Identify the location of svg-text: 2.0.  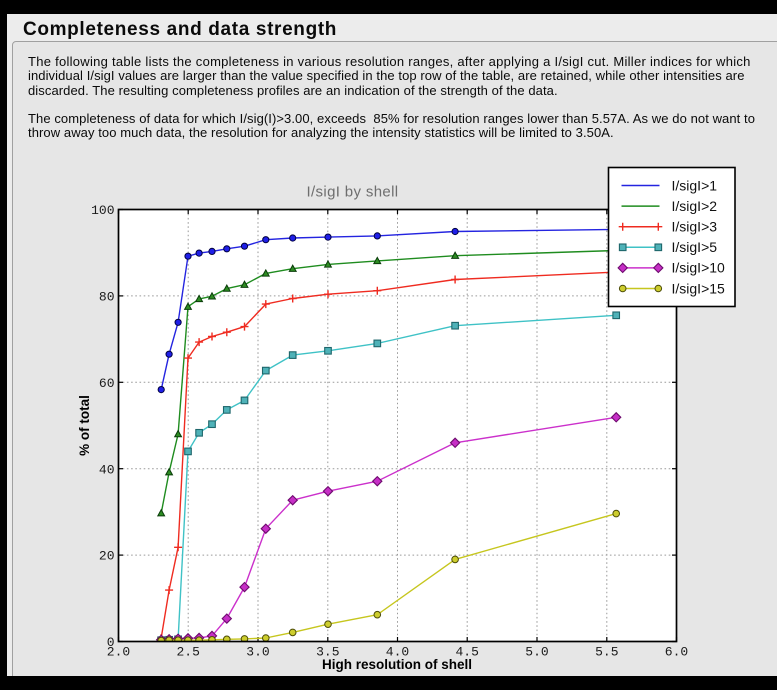
(118, 652).